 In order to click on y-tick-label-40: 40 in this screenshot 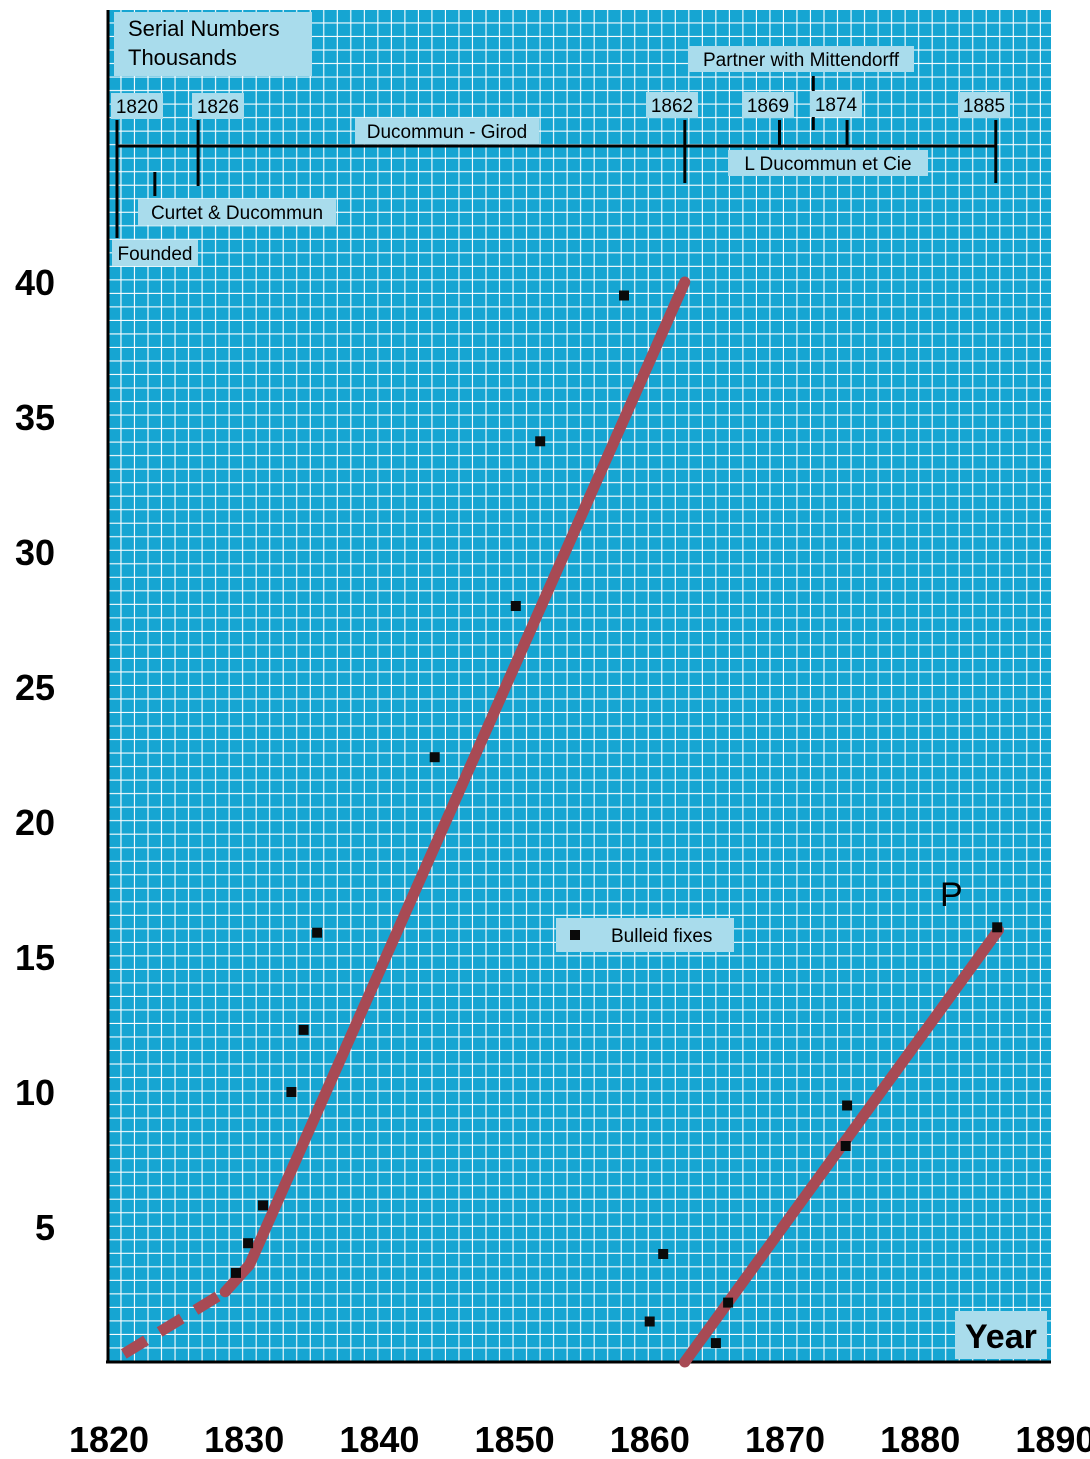, I will do `click(35, 282)`.